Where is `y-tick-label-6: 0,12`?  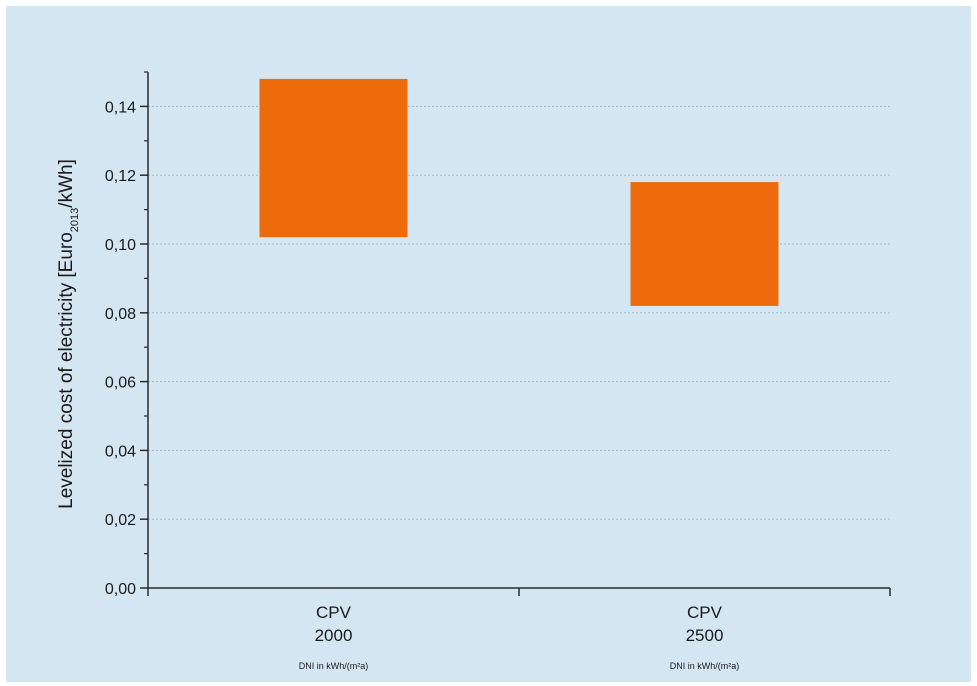
y-tick-label-6: 0,12 is located at coordinates (120, 176).